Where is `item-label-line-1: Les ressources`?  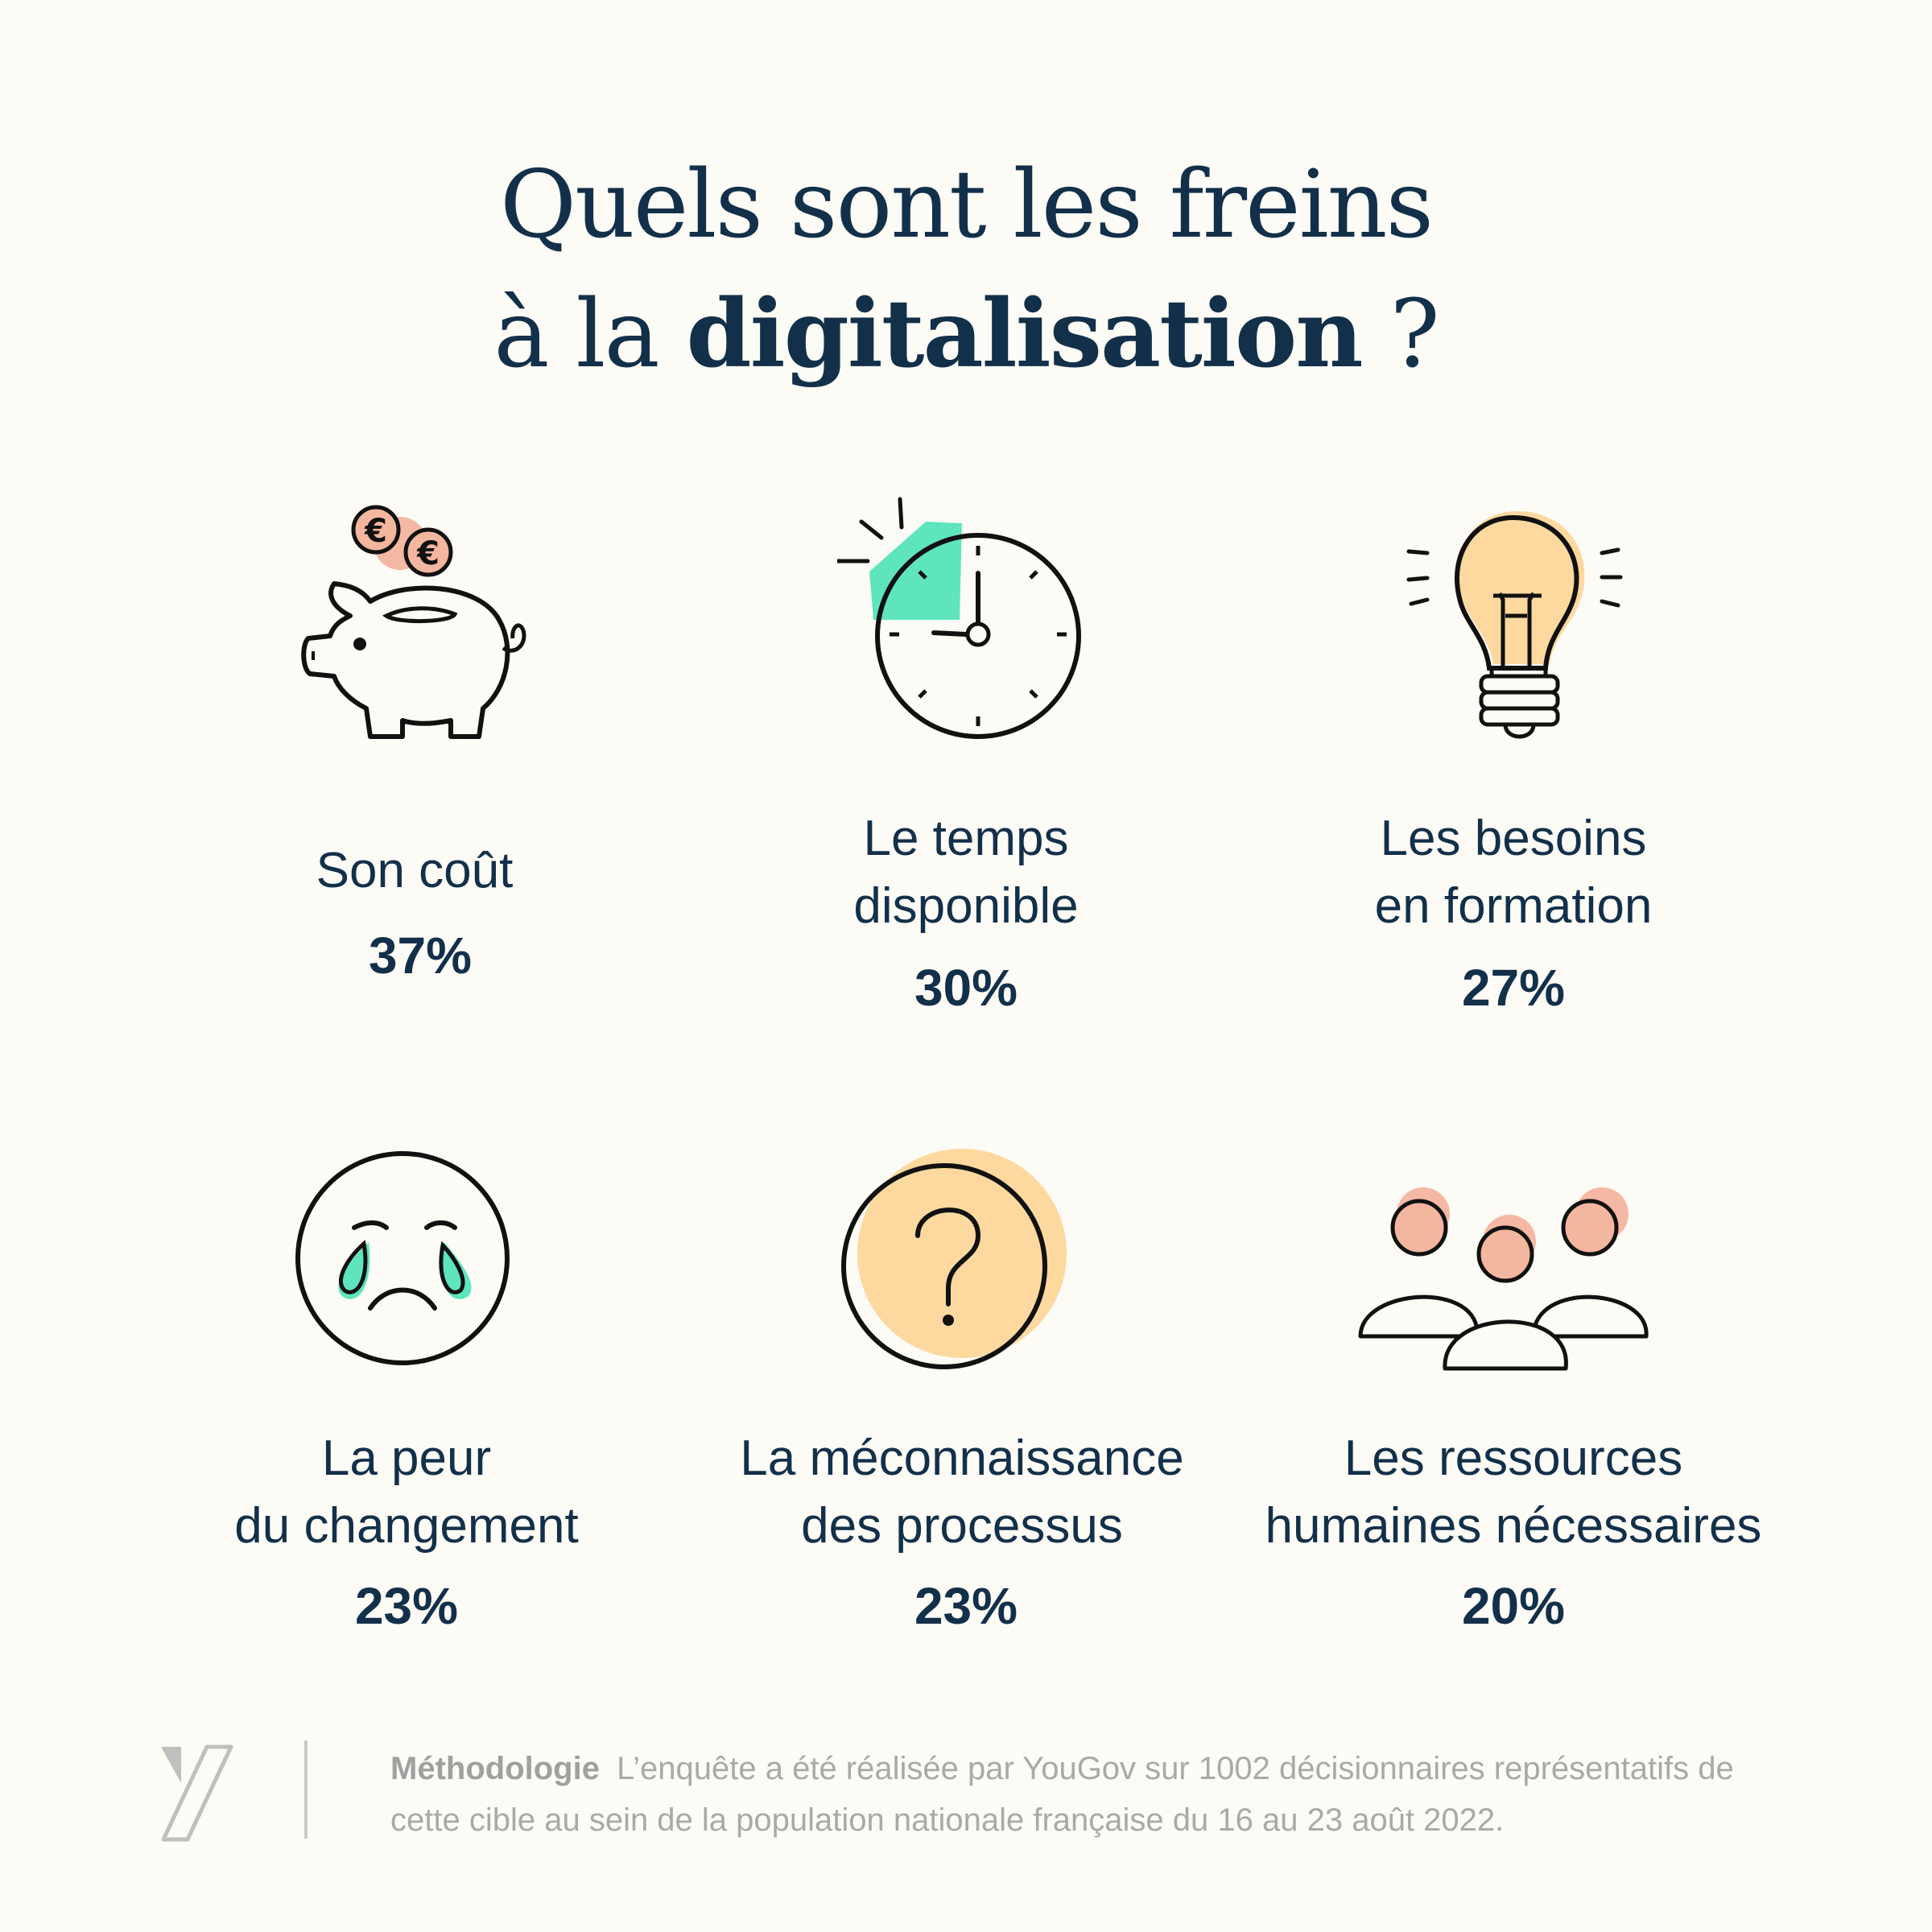
item-label-line-1: Les ressources is located at coordinates (1513, 1458).